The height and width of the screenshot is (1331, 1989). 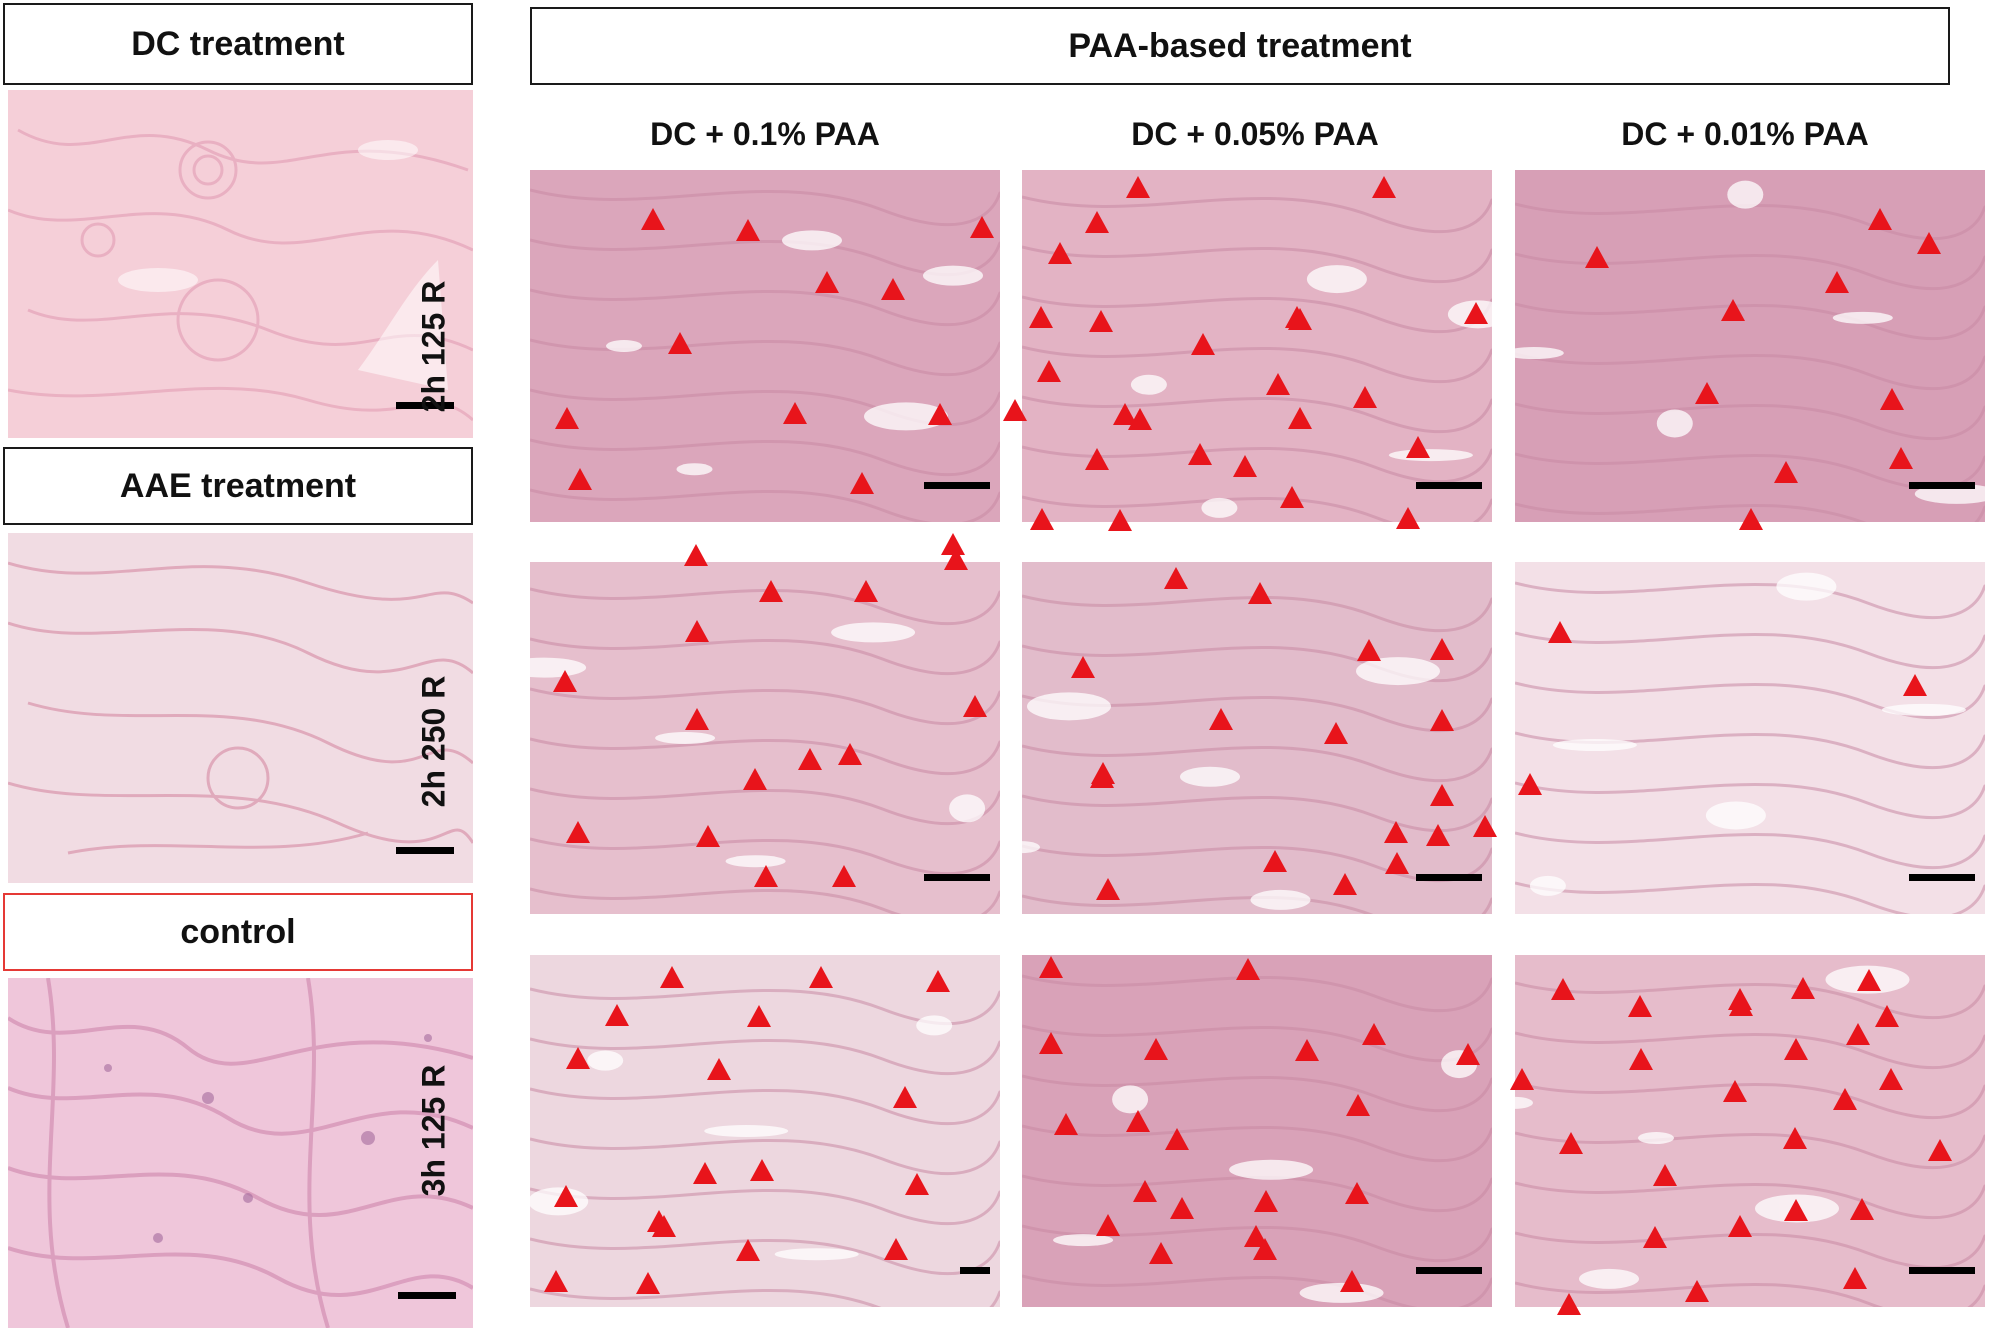 I want to click on row-header-2h-250r: 2h 250 R, so click(x=433, y=741).